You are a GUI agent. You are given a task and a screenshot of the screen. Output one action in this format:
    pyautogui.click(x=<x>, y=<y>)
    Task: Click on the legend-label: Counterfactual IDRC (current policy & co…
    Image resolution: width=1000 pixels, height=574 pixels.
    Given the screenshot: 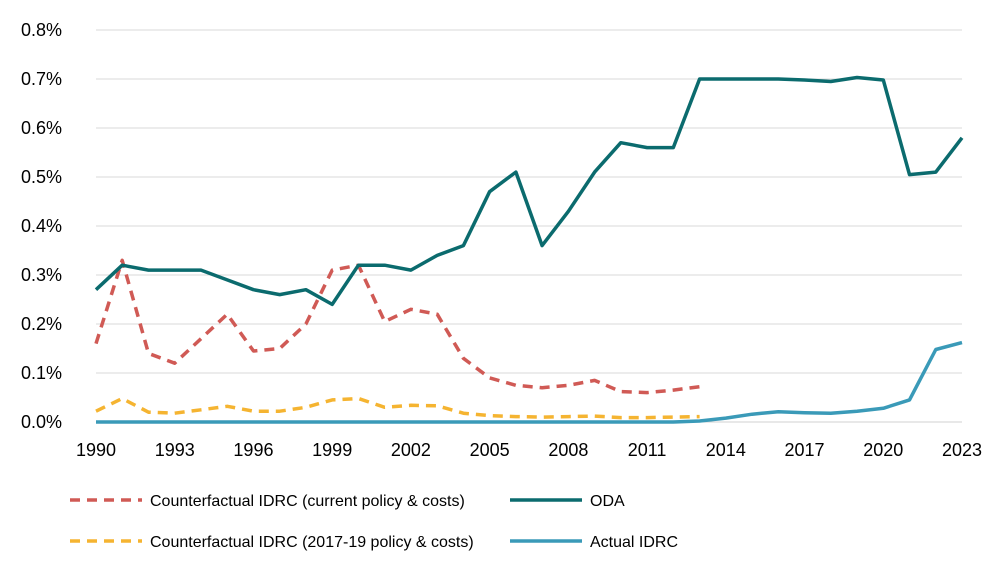 What is the action you would take?
    pyautogui.click(x=307, y=501)
    